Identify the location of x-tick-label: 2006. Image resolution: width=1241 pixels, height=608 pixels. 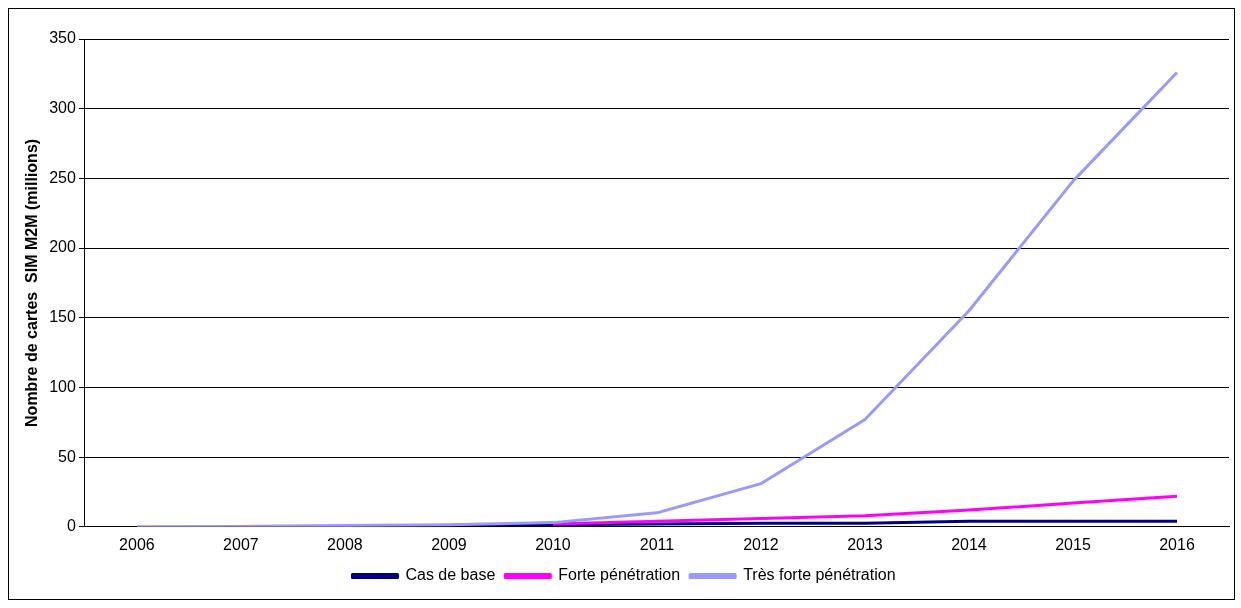
(137, 544).